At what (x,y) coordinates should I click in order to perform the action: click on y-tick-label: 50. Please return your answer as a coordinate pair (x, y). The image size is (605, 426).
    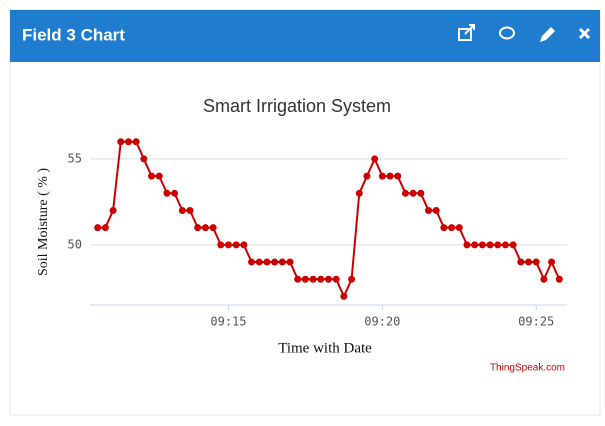
    Looking at the image, I should click on (75, 244).